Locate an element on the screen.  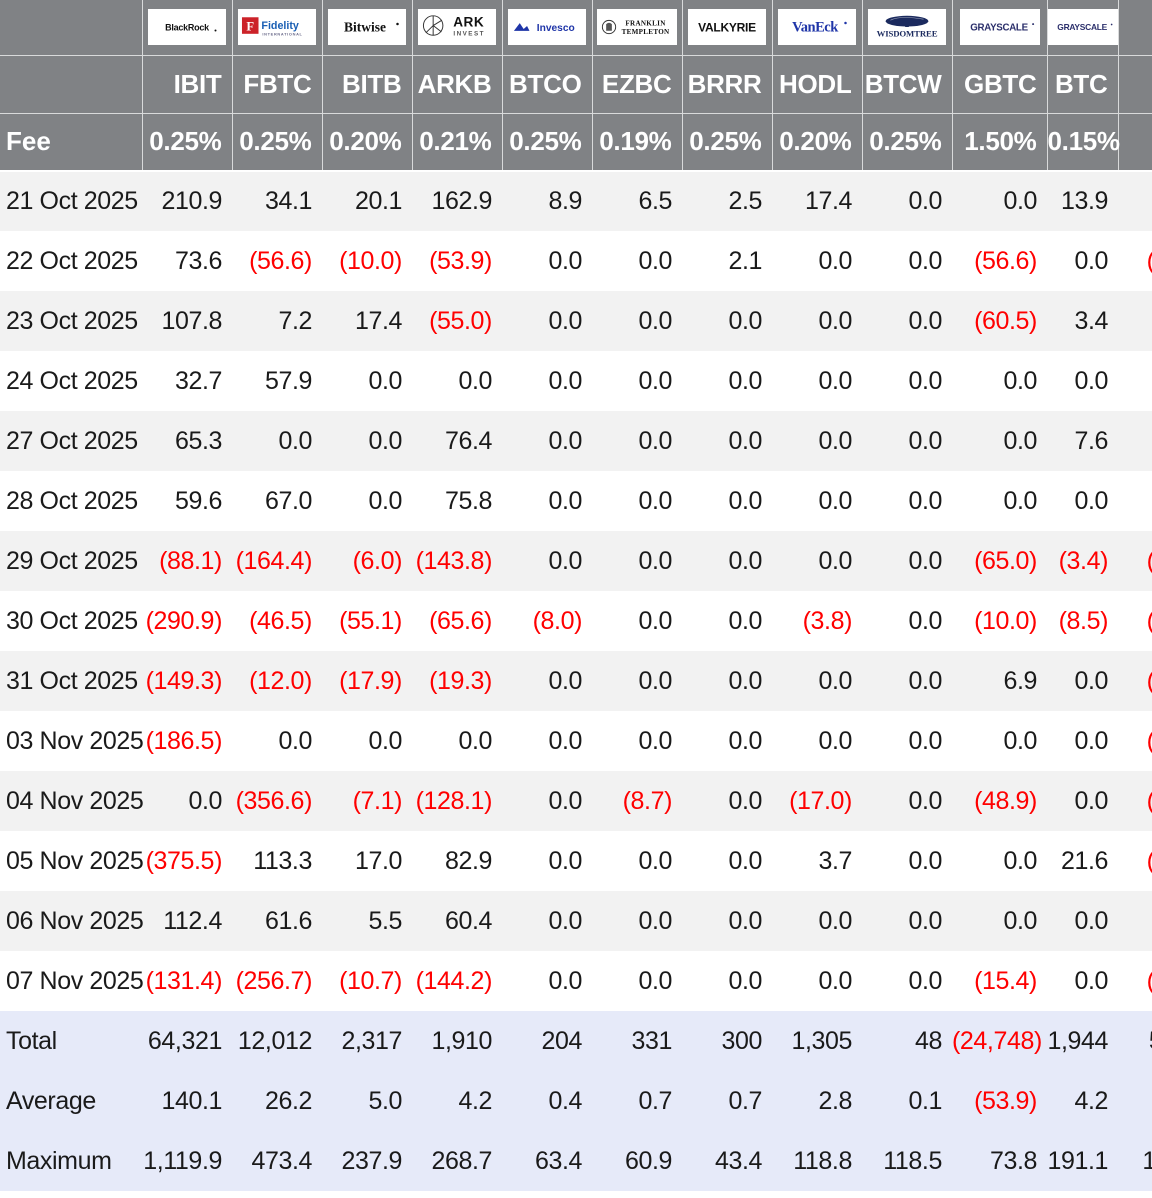
fidelity-logo: F Fidelity INTERNATIONAL is located at coordinates (271, 27).